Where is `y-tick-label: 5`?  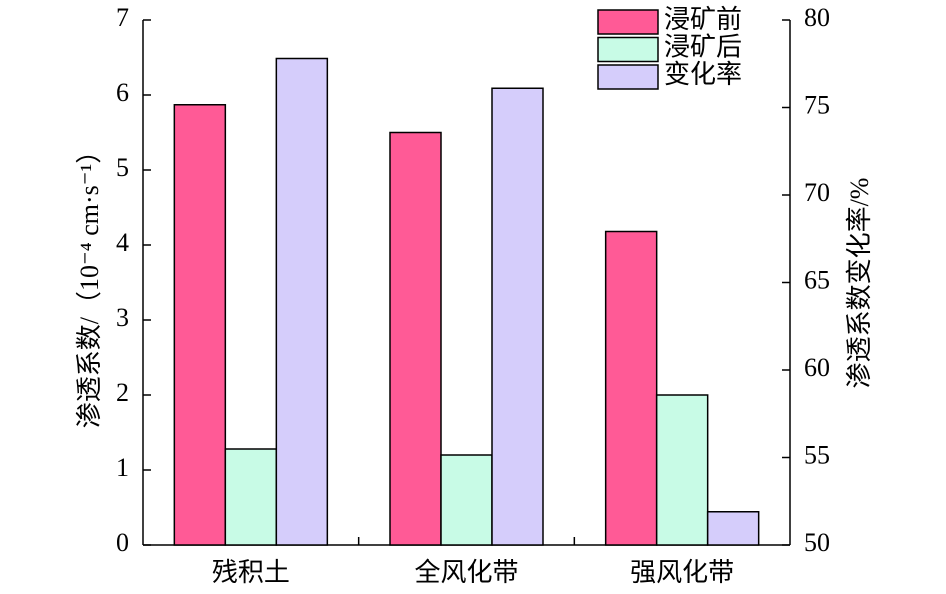
y-tick-label: 5 is located at coordinates (122, 167).